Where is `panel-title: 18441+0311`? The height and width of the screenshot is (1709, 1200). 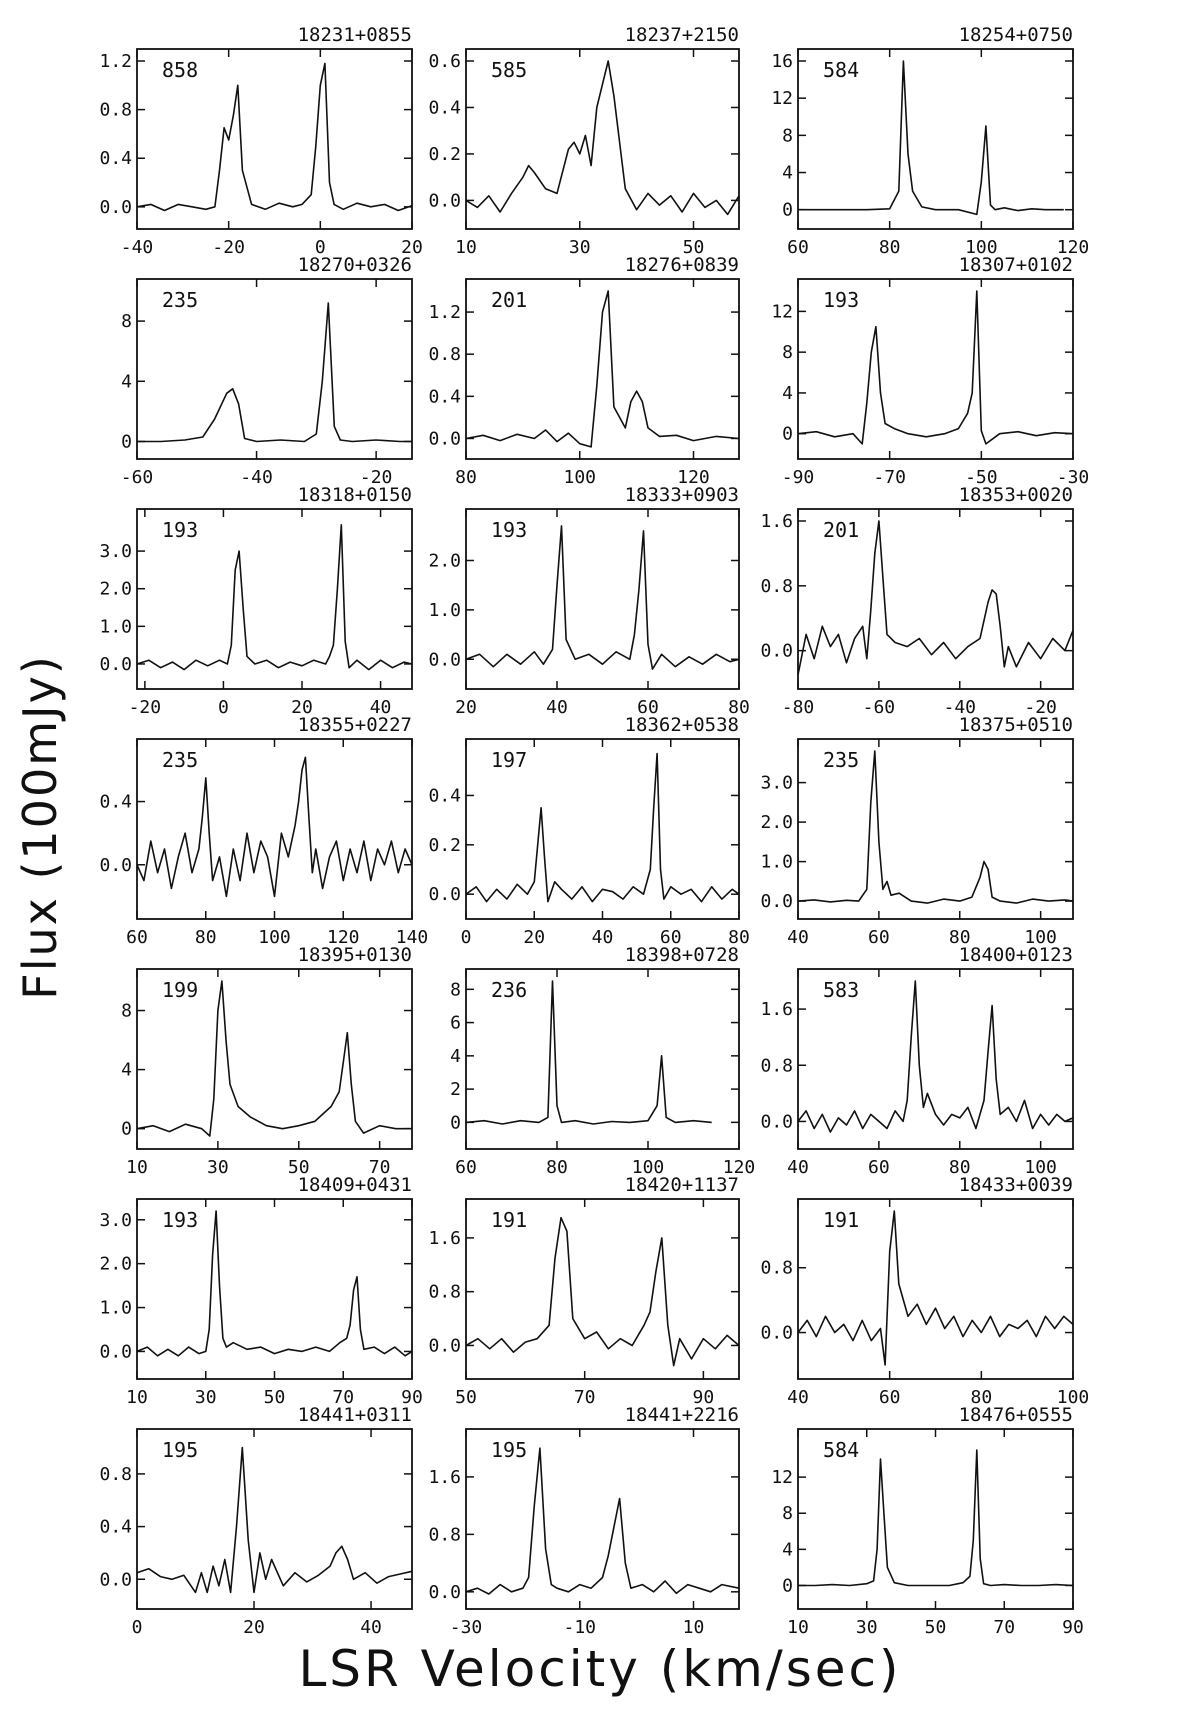 panel-title: 18441+0311 is located at coordinates (355, 1415).